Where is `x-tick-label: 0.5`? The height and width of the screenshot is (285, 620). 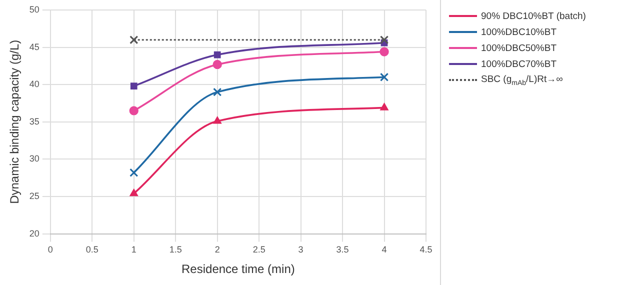
x-tick-label: 0.5 is located at coordinates (92, 249).